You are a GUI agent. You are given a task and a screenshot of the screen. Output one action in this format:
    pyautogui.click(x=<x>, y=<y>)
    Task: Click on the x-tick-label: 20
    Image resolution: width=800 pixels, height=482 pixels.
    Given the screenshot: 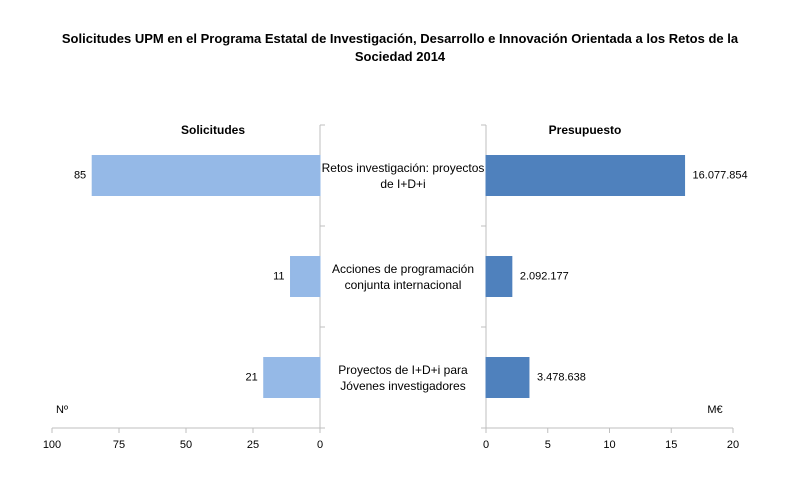 What is the action you would take?
    pyautogui.click(x=733, y=445)
    